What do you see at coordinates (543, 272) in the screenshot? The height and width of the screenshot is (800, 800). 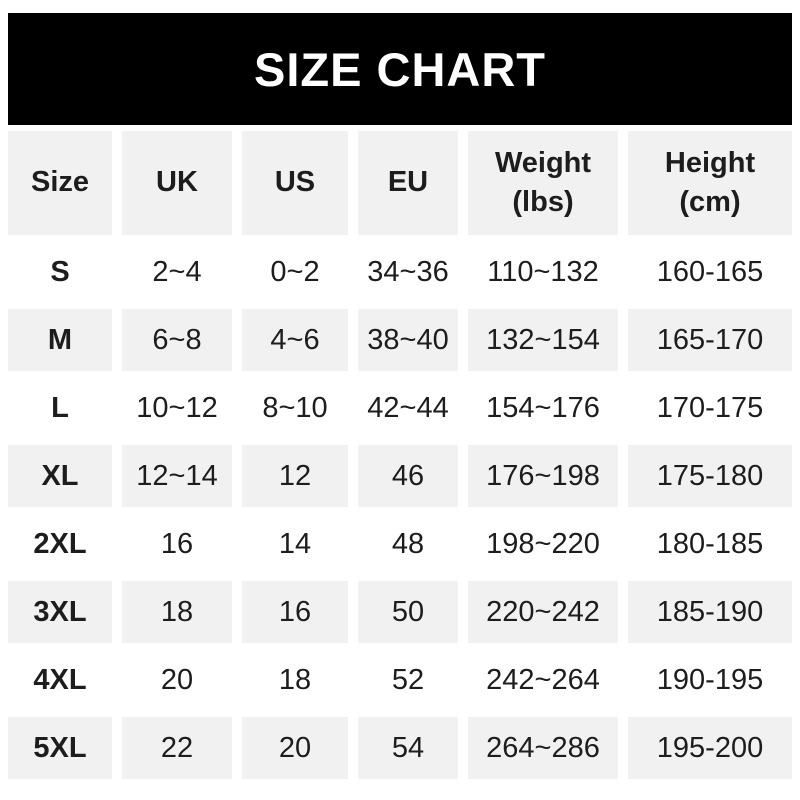 I see `table-cell-weight-lbs: 110~132` at bounding box center [543, 272].